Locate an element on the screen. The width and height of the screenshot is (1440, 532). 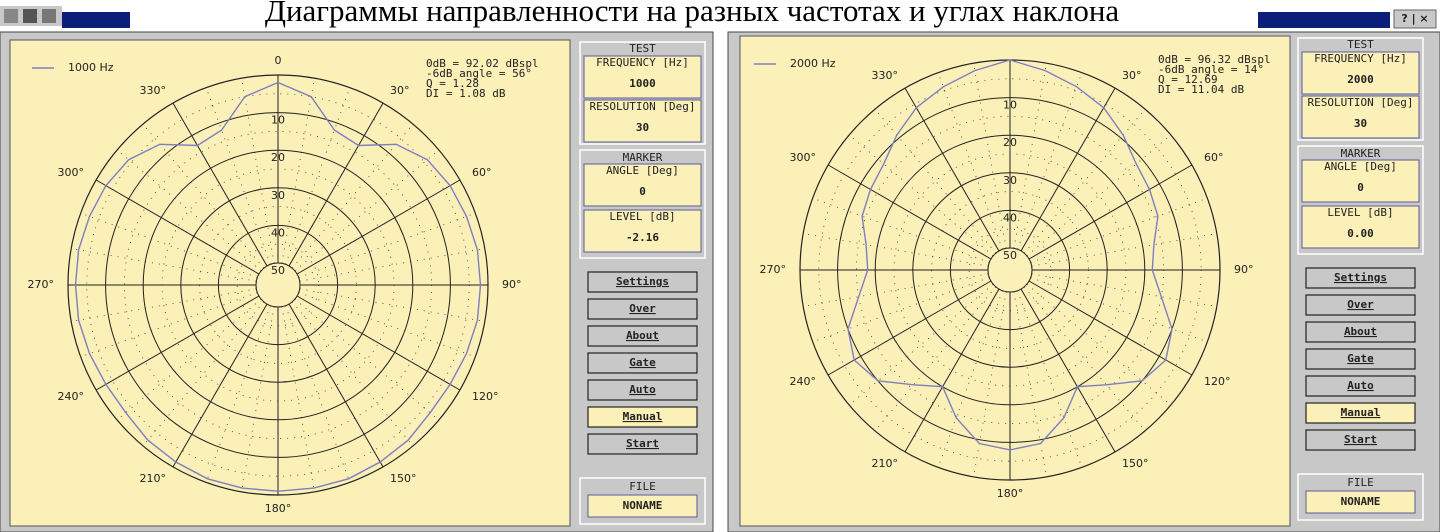
angle-label: 0 is located at coordinates (278, 60).